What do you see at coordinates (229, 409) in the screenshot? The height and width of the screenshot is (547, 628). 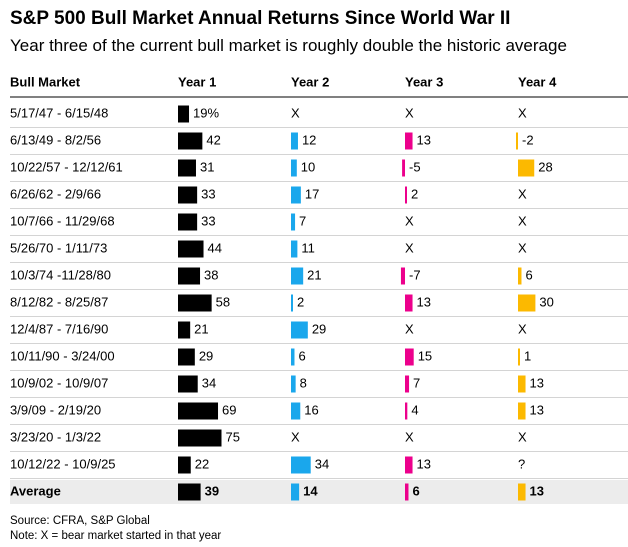 I see `year-1-value-label: 69` at bounding box center [229, 409].